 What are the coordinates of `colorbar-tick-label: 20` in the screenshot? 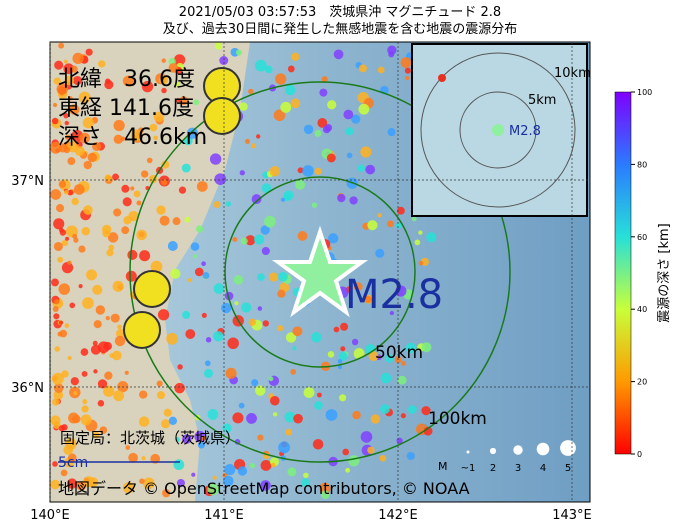 It's located at (642, 382).